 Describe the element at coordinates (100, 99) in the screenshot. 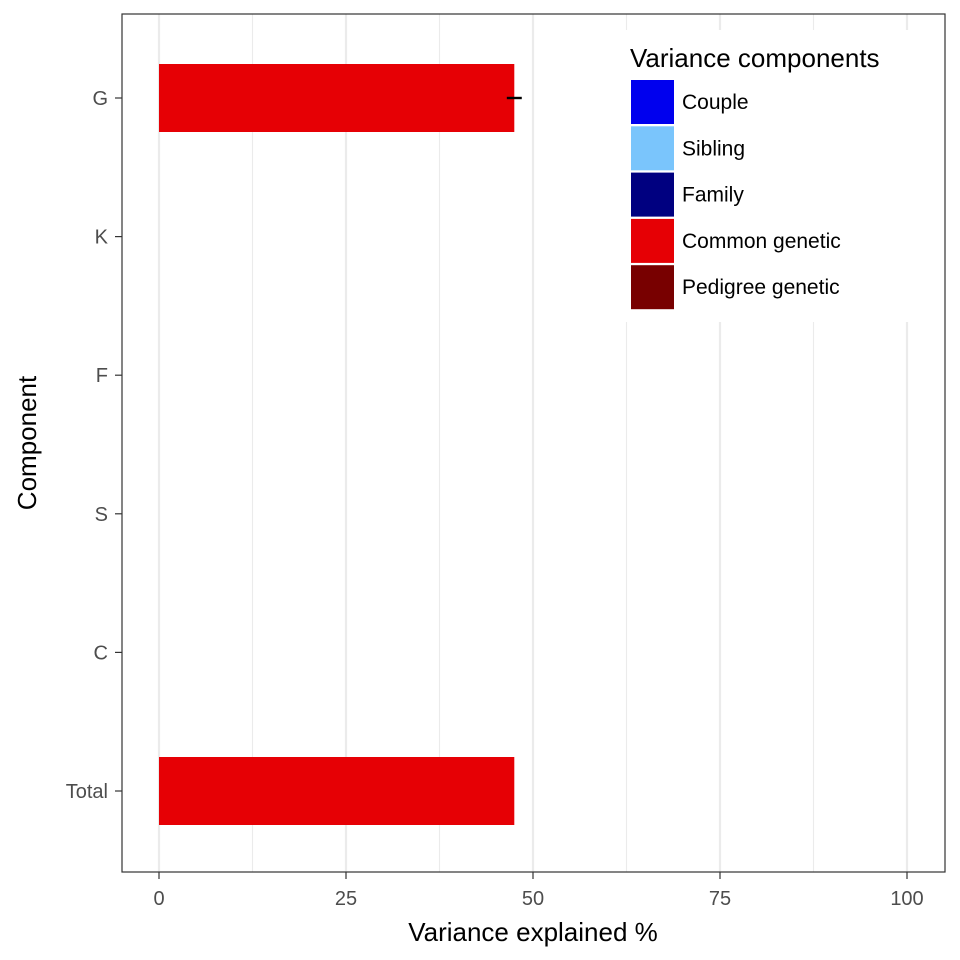

I see `y-tick-label: G` at that location.